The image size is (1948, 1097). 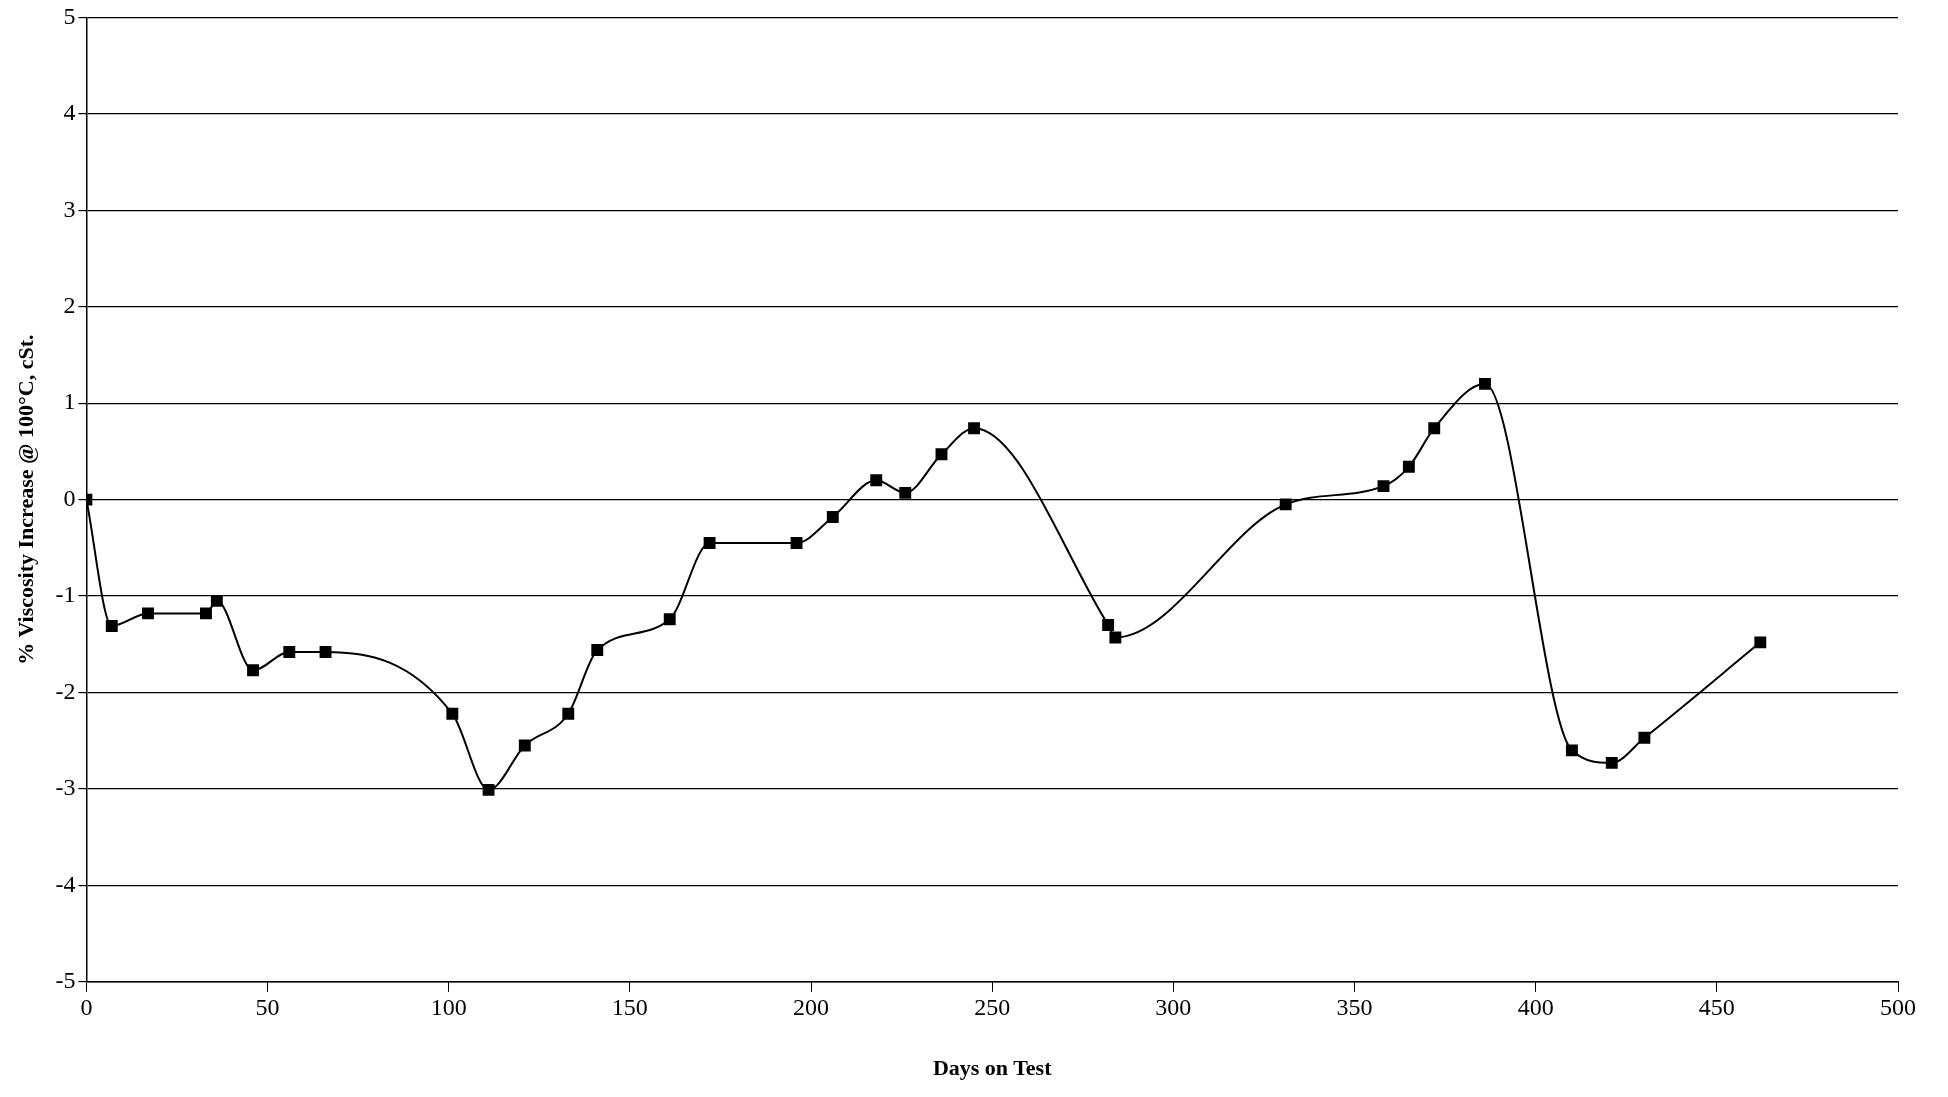 What do you see at coordinates (69, 208) in the screenshot?
I see `y-tick-label: 3` at bounding box center [69, 208].